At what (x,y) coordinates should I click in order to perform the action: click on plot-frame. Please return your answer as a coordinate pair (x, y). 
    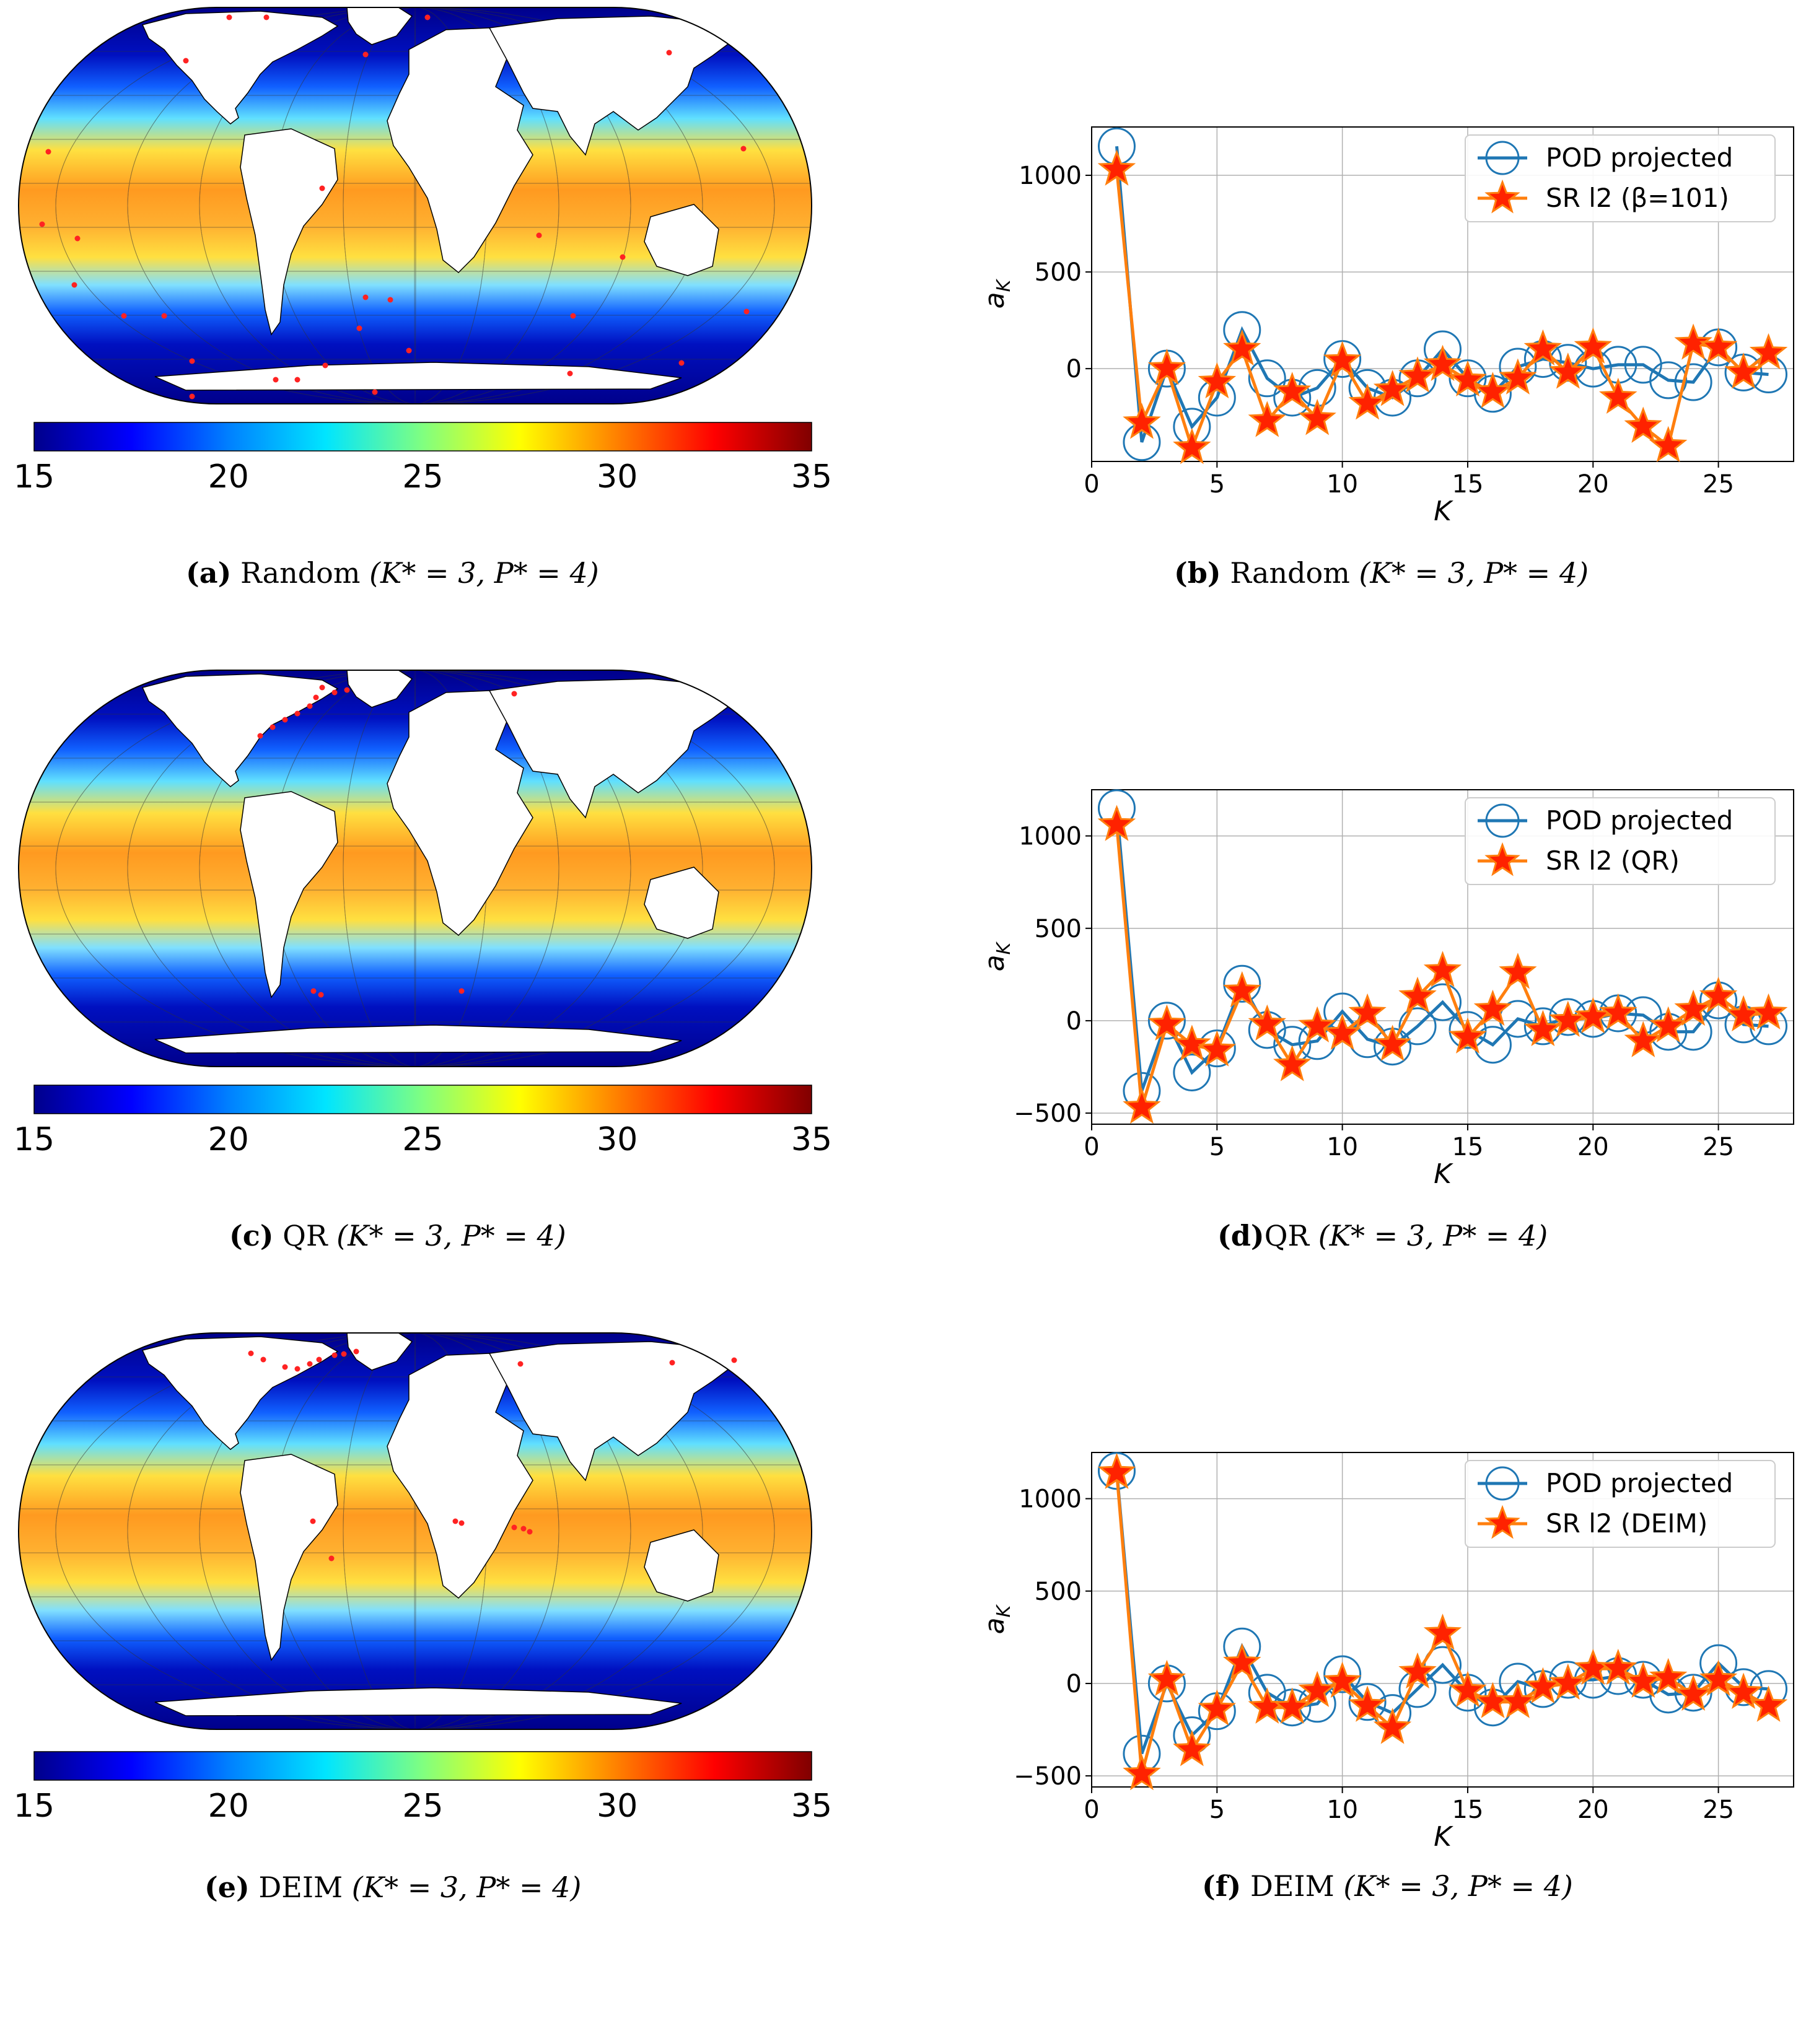
    Looking at the image, I should click on (1442, 294).